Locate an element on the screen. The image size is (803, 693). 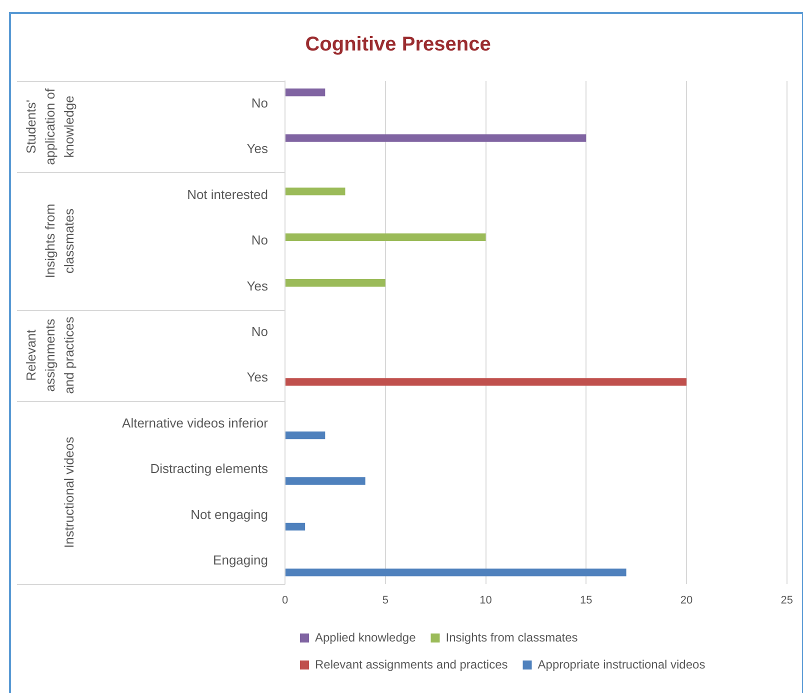
text: Insights from classmates is located at coordinates (59, 241).